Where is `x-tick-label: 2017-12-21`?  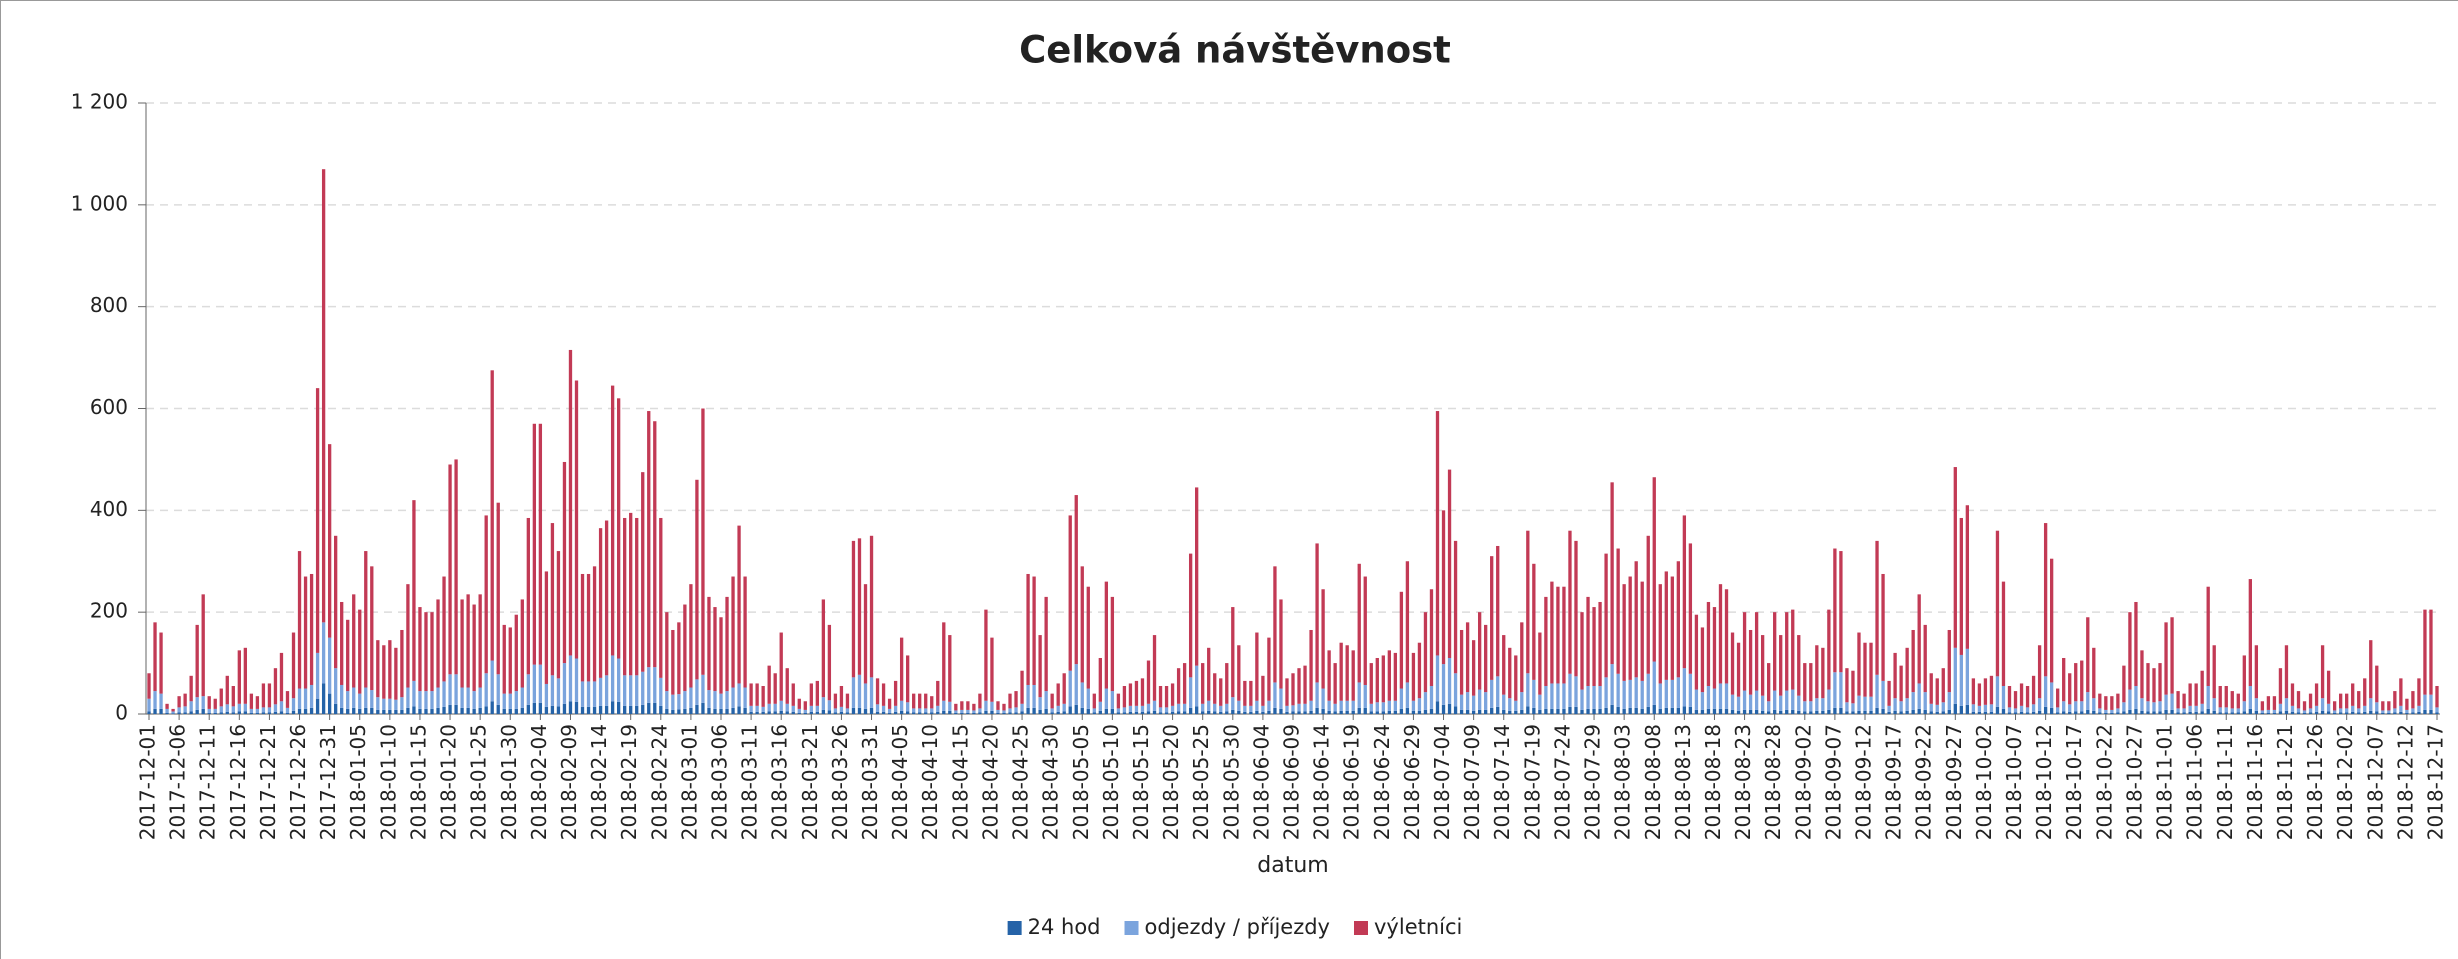
x-tick-label: 2017-12-21 is located at coordinates (268, 782).